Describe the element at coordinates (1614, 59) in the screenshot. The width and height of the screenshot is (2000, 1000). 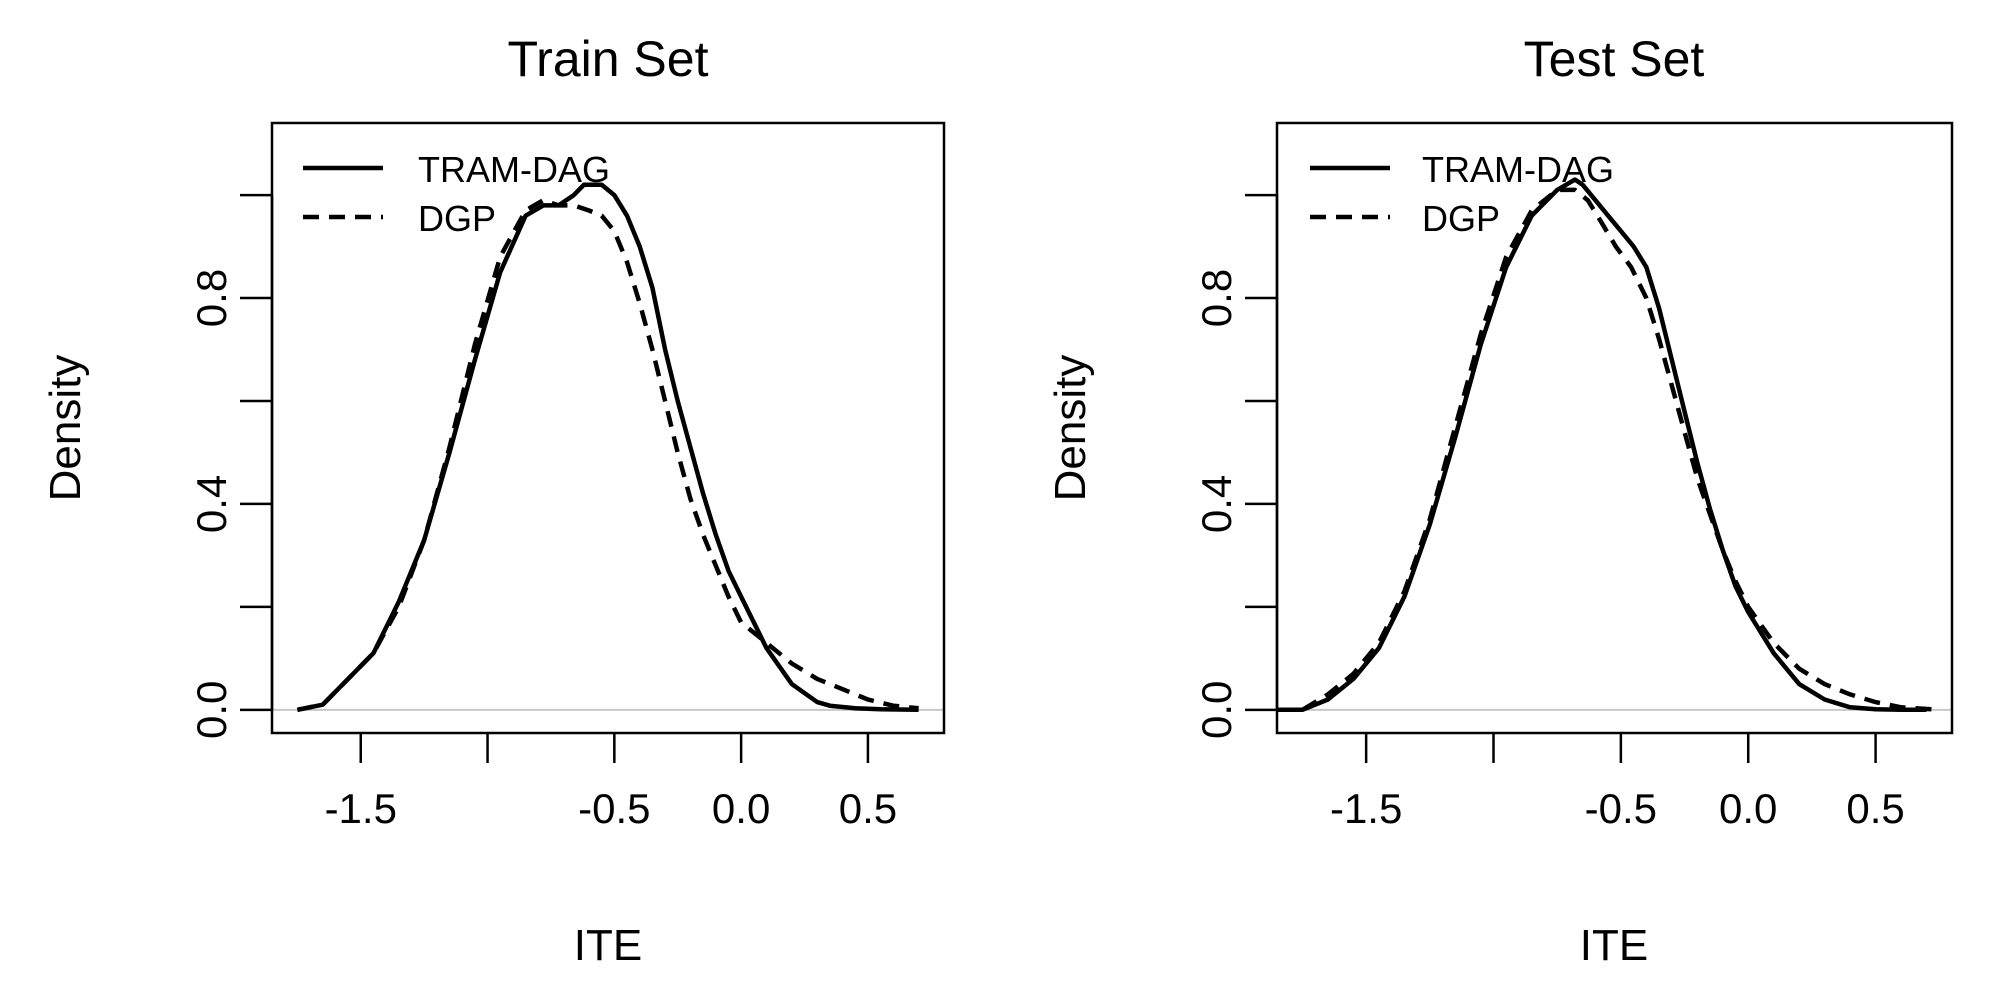
I see `chart-title: Test Set` at that location.